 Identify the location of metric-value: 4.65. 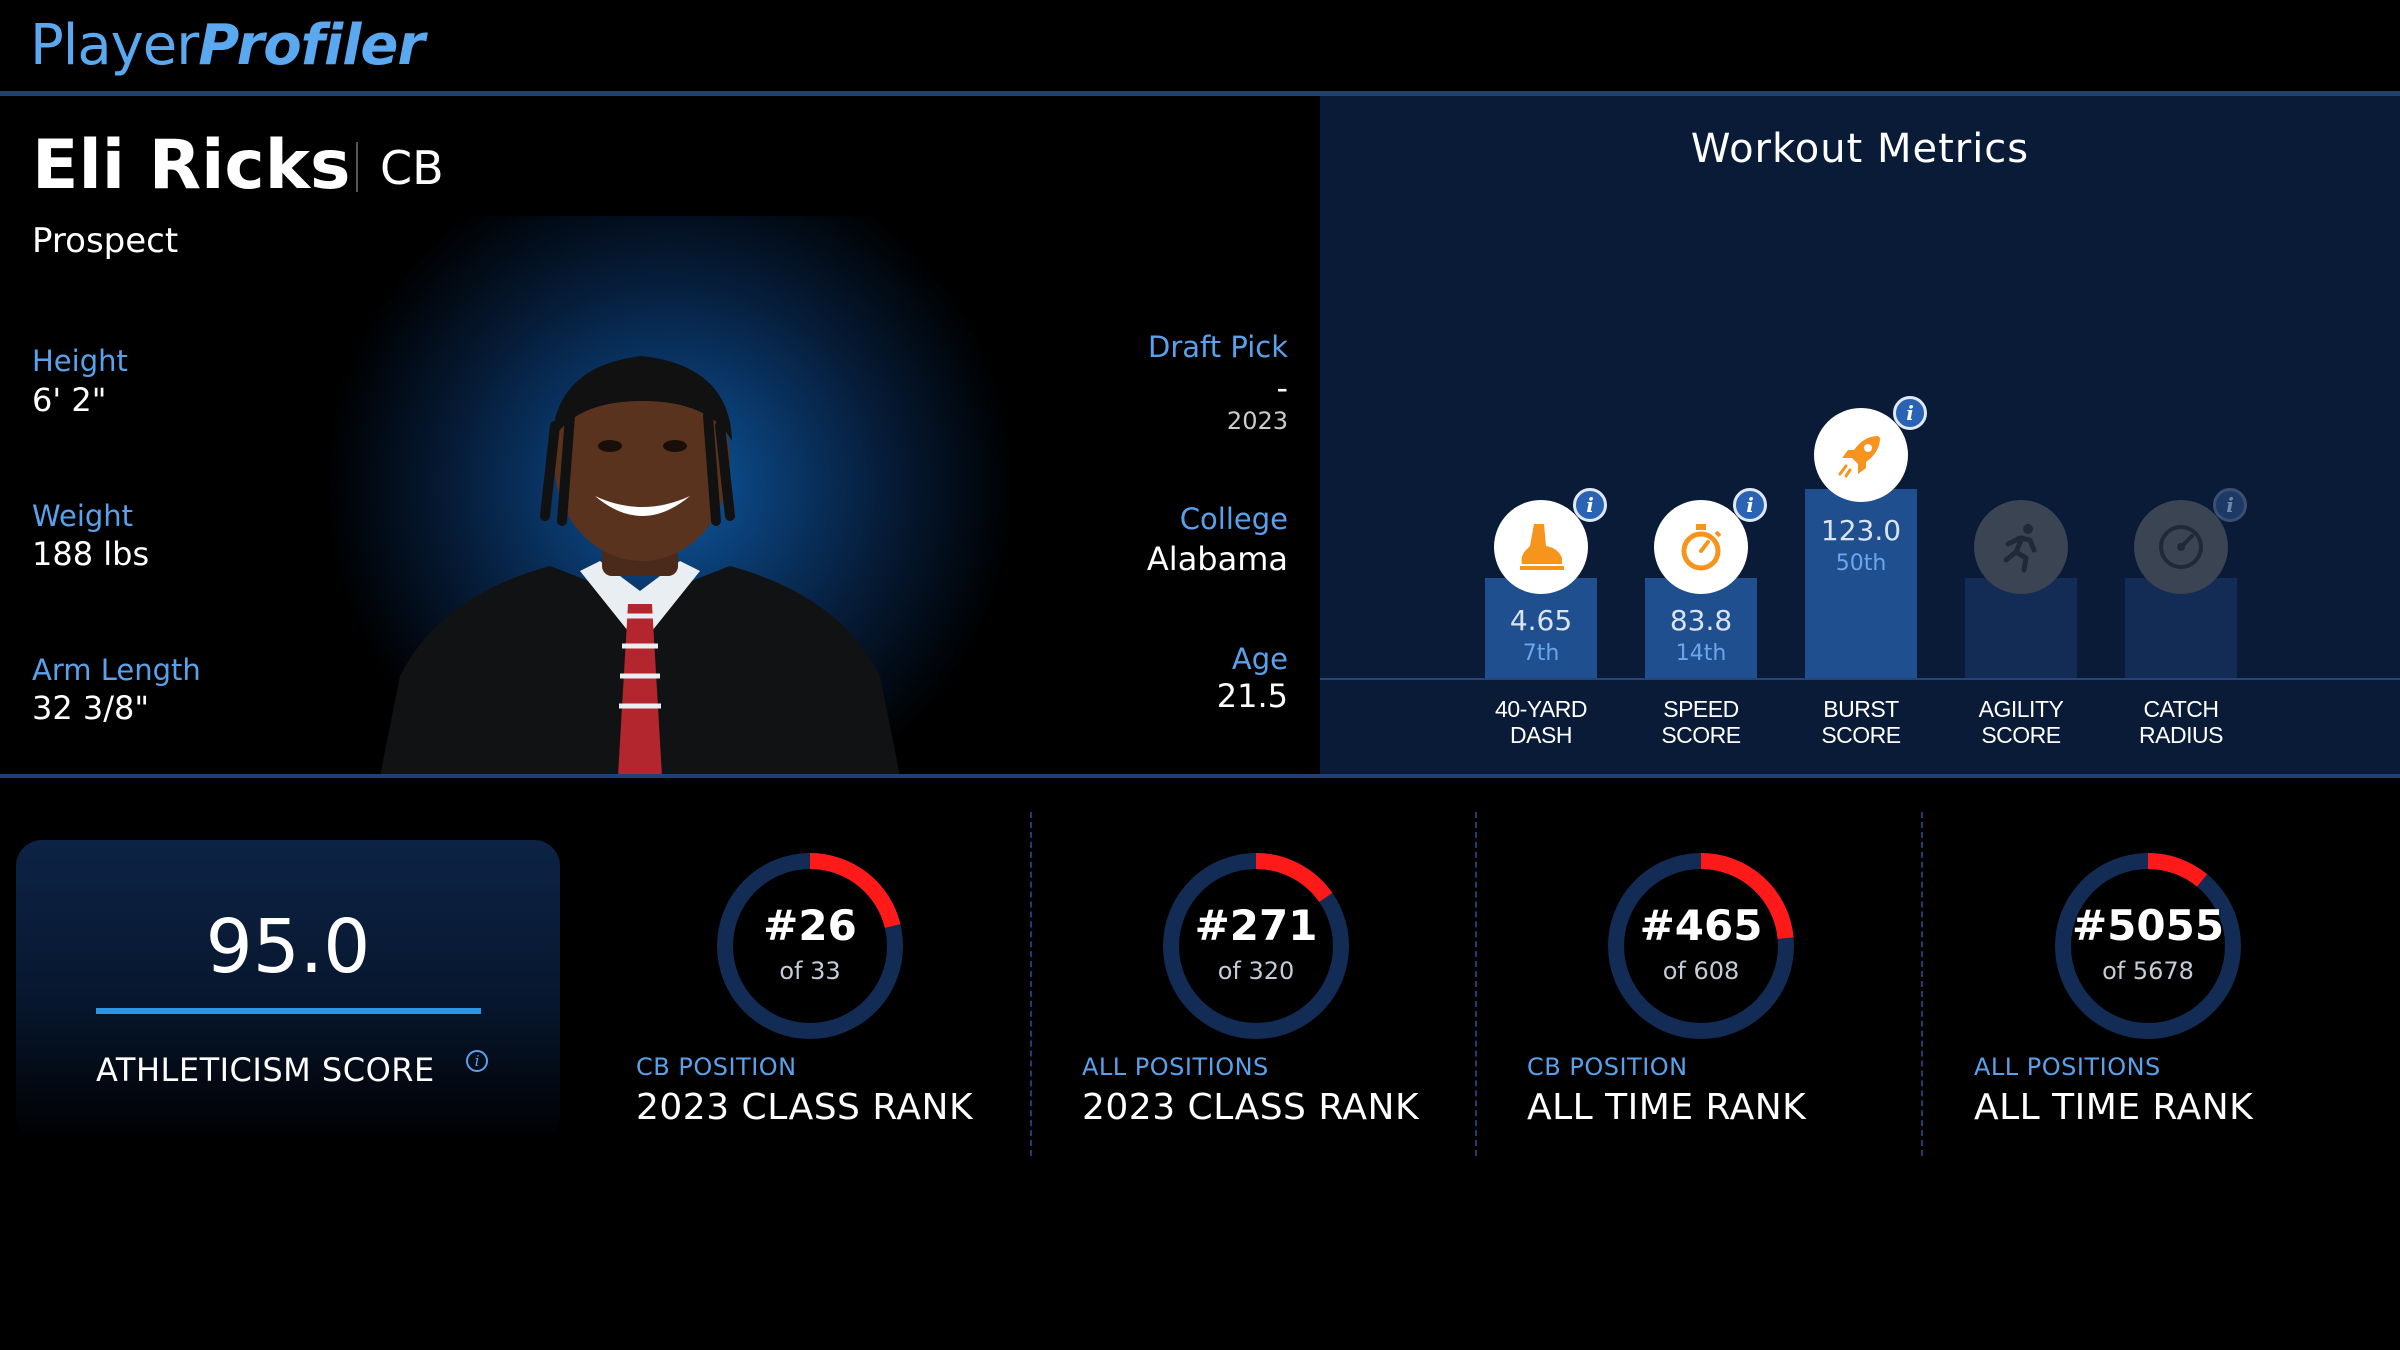
(1541, 620).